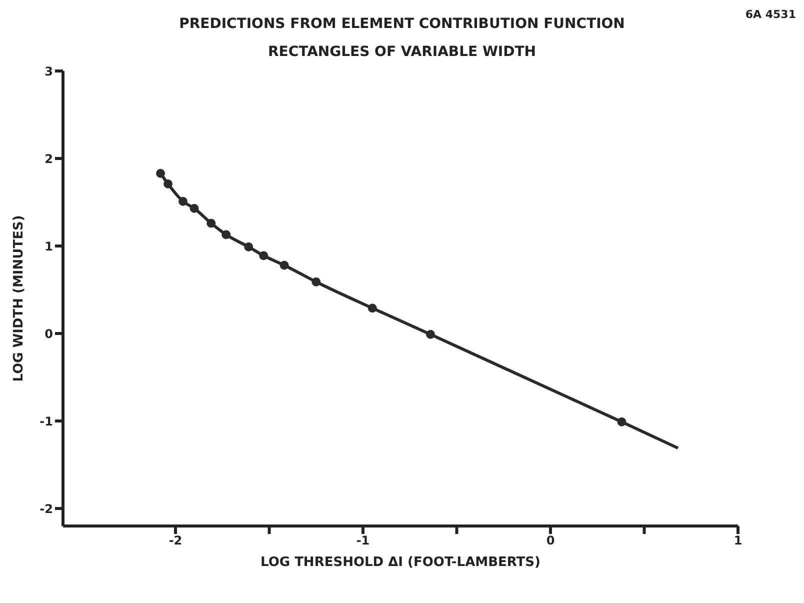  I want to click on y-tick-label: -2, so click(46, 509).